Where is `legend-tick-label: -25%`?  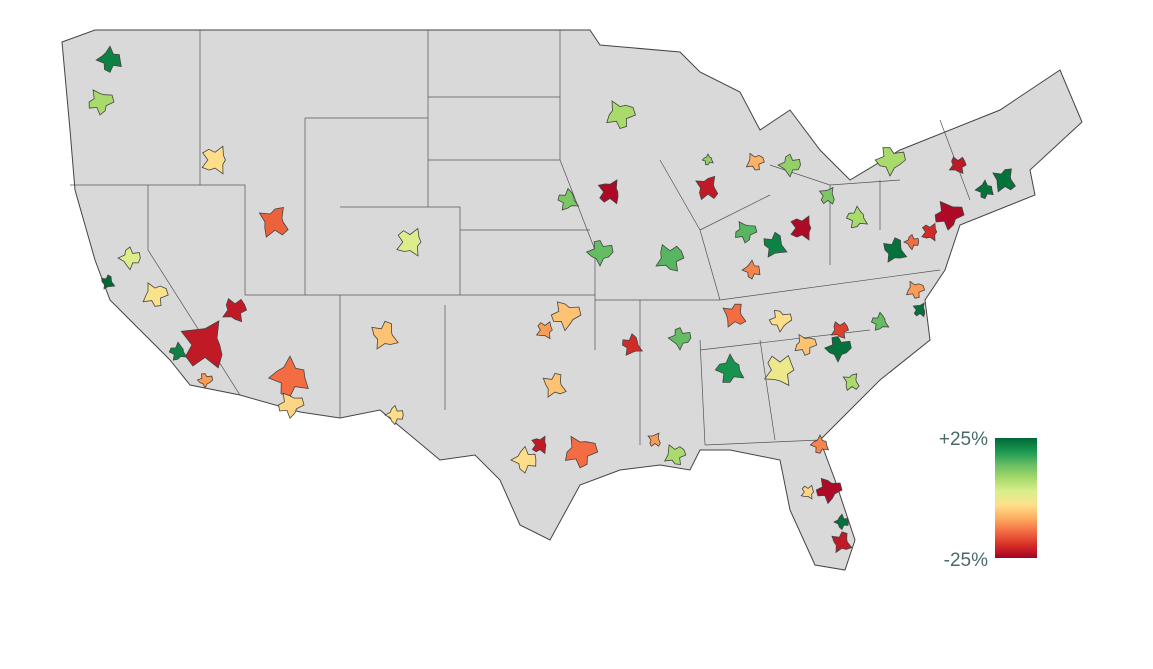
legend-tick-label: -25% is located at coordinates (966, 560).